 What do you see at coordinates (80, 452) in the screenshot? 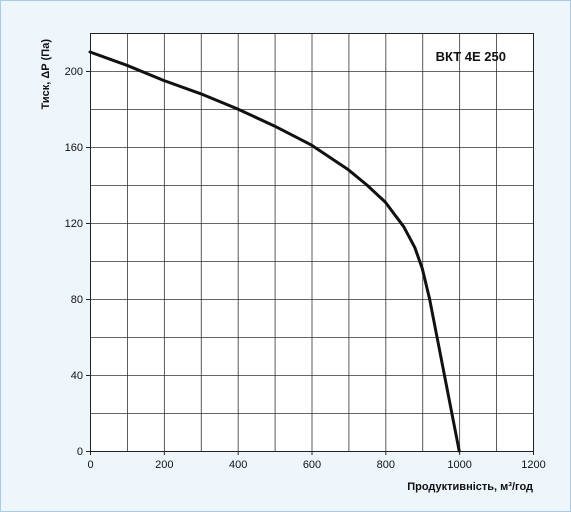
I see `y-tick-label: 0` at bounding box center [80, 452].